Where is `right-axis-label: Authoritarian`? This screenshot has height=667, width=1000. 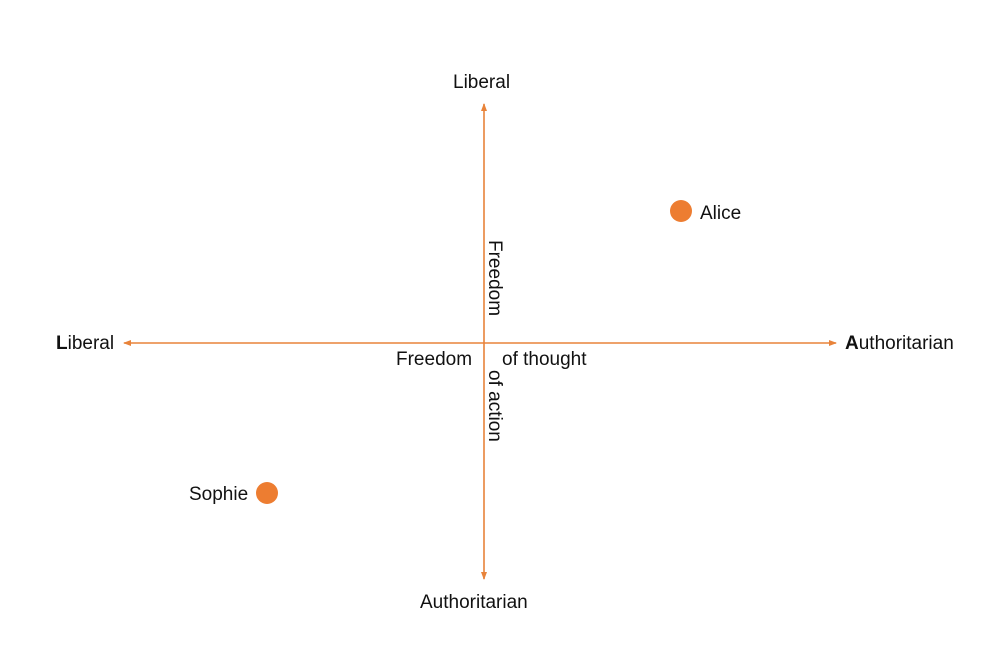
right-axis-label: Authoritarian is located at coordinates (899, 343).